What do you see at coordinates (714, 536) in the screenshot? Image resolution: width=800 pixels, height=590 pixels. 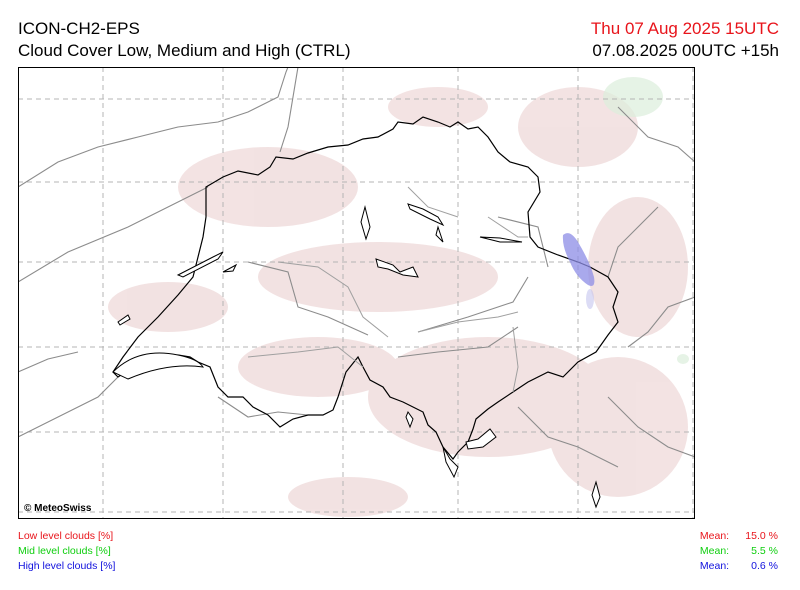 I see `mean-low-label: Mean:` at bounding box center [714, 536].